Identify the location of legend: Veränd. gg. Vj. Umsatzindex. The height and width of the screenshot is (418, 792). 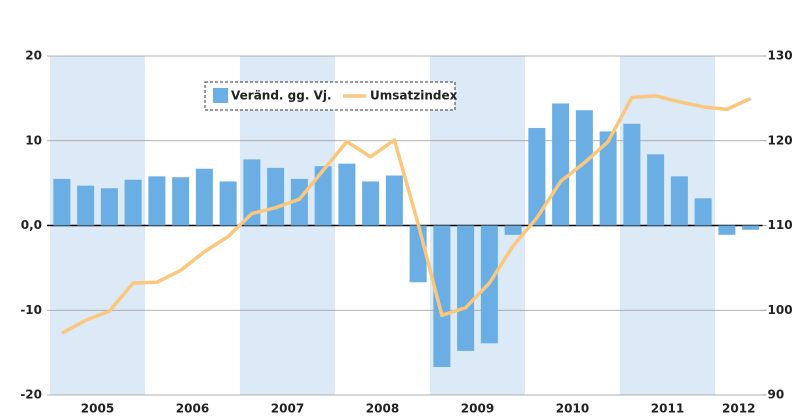
(331, 96).